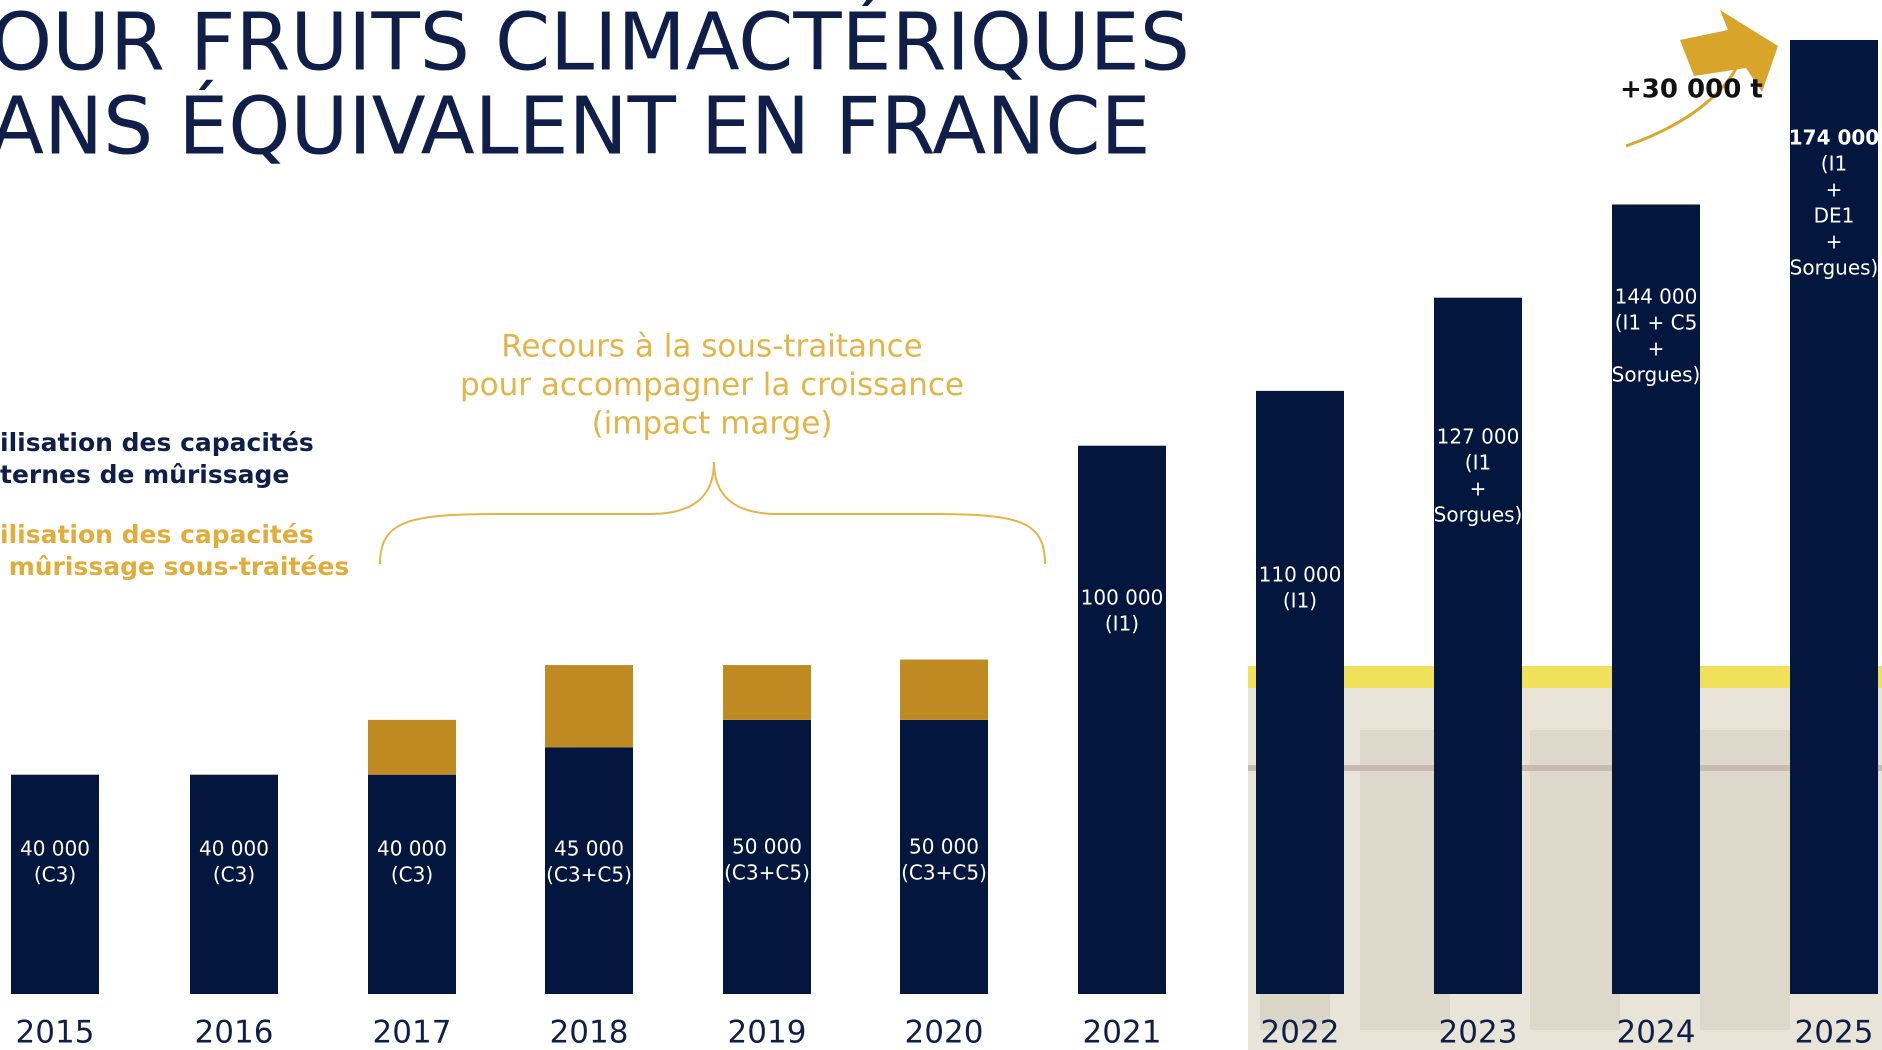  What do you see at coordinates (1834, 216) in the screenshot?
I see `site-label: DE1` at bounding box center [1834, 216].